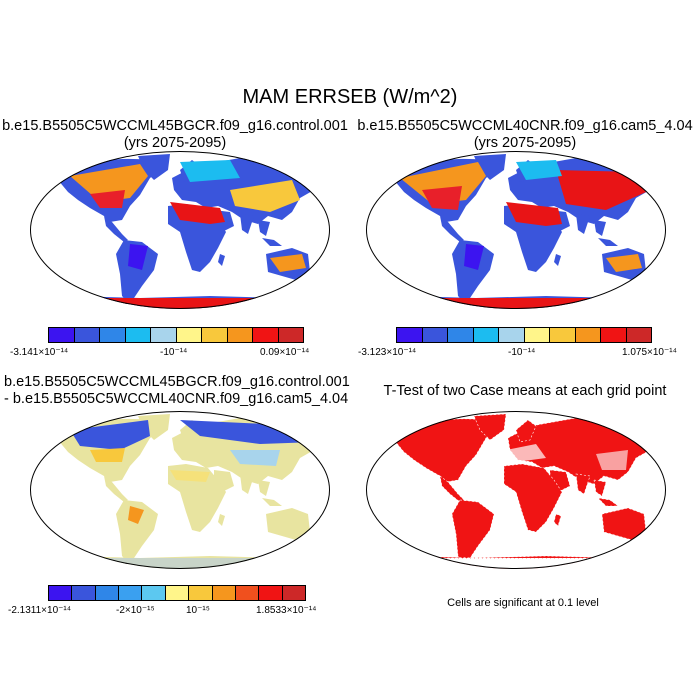 This screenshot has width=700, height=700. What do you see at coordinates (516, 490) in the screenshot?
I see `map-bottom-right` at bounding box center [516, 490].